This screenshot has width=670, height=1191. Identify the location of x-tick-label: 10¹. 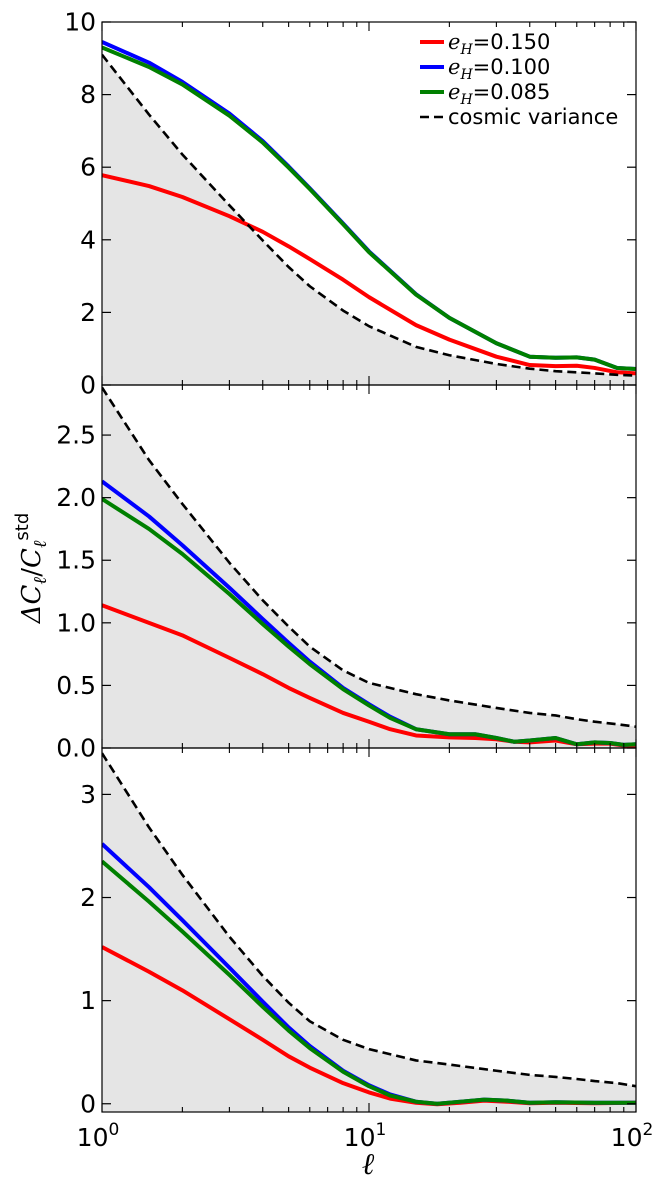
(365, 1136).